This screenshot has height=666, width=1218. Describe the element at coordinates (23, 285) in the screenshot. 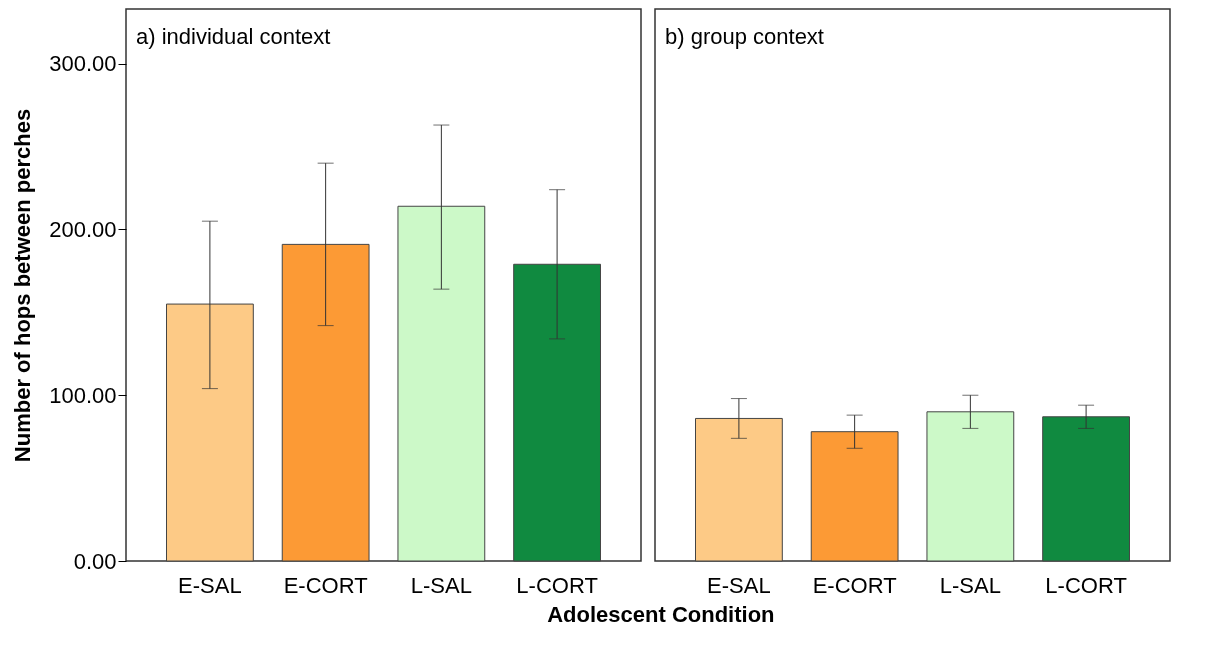

I see `y-axis-title: Number of hops between perches` at that location.